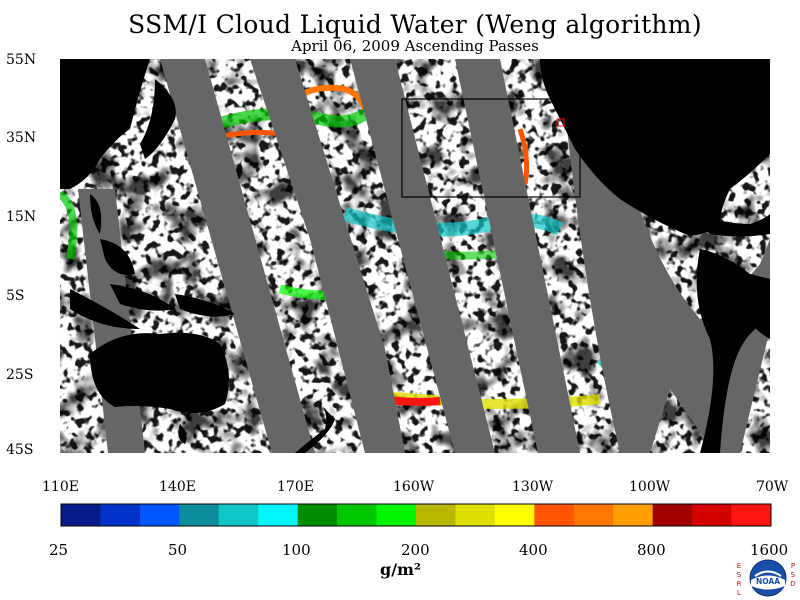 This screenshot has width=800, height=600. I want to click on noaa-logo: E S R L NOAA P S D, so click(766, 579).